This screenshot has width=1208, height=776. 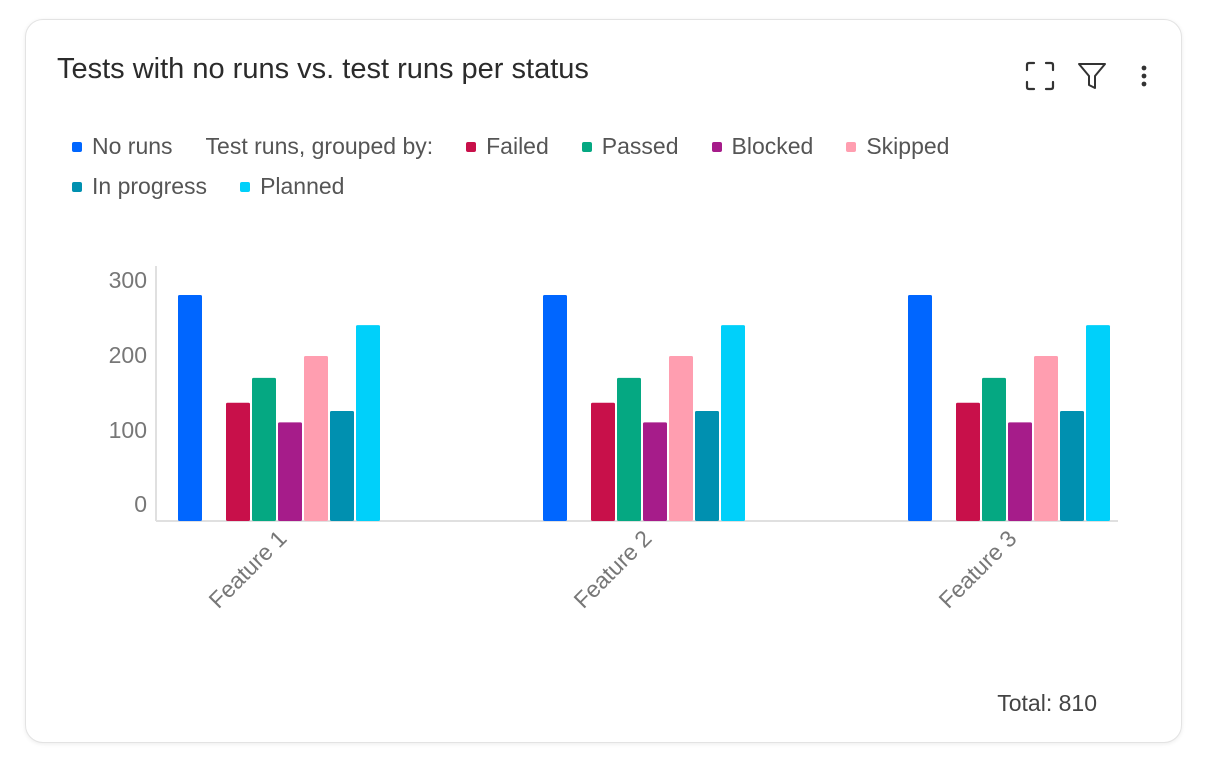 What do you see at coordinates (224, 186) in the screenshot?
I see `legend-row-2: In progress Planned` at bounding box center [224, 186].